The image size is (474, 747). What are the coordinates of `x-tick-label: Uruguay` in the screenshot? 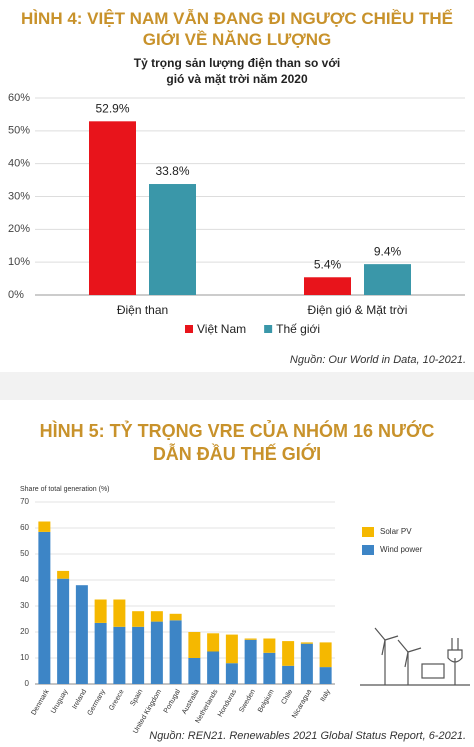 It's located at (60, 701).